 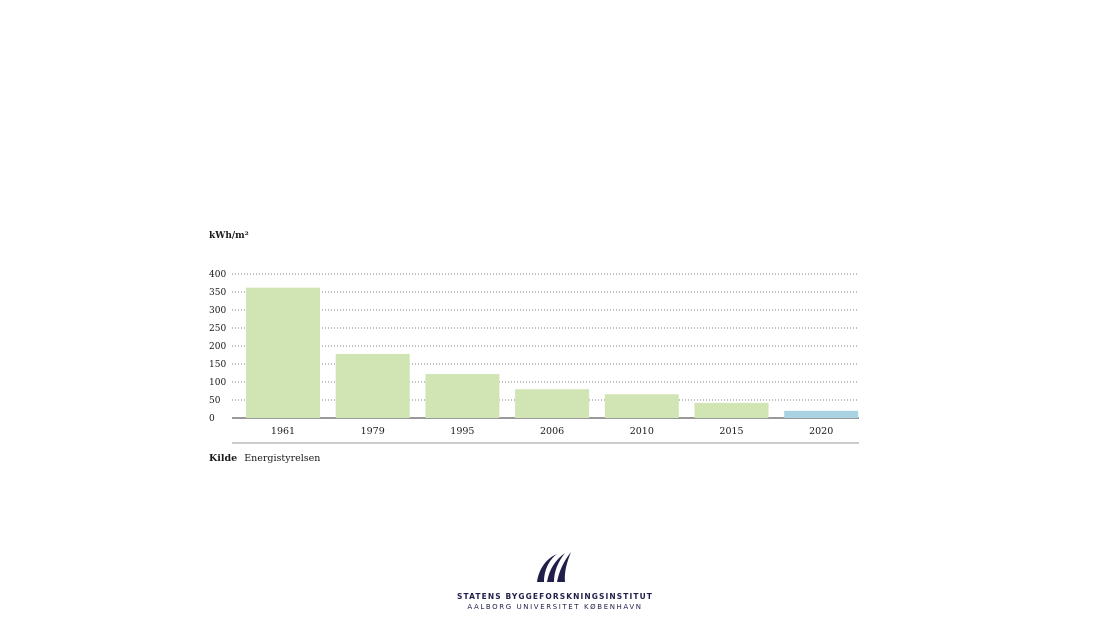 What do you see at coordinates (217, 365) in the screenshot?
I see `y-tick-label: 150` at bounding box center [217, 365].